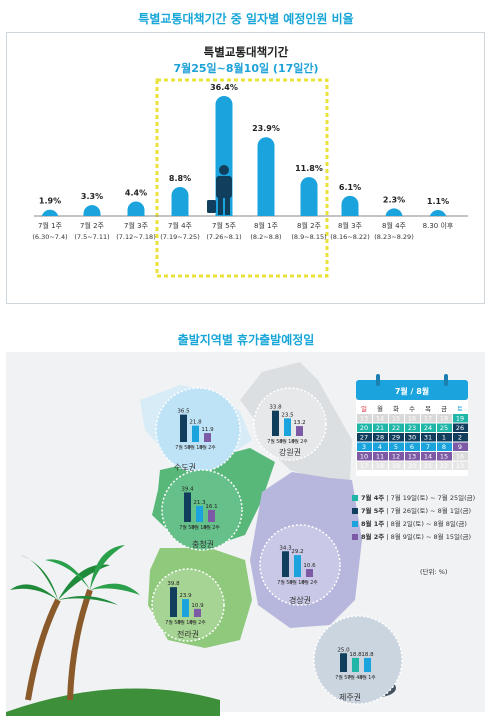 This screenshot has height=716, width=492. Describe the element at coordinates (367, 655) in the screenshot. I see `region-5-value-2: 18.8` at that location.